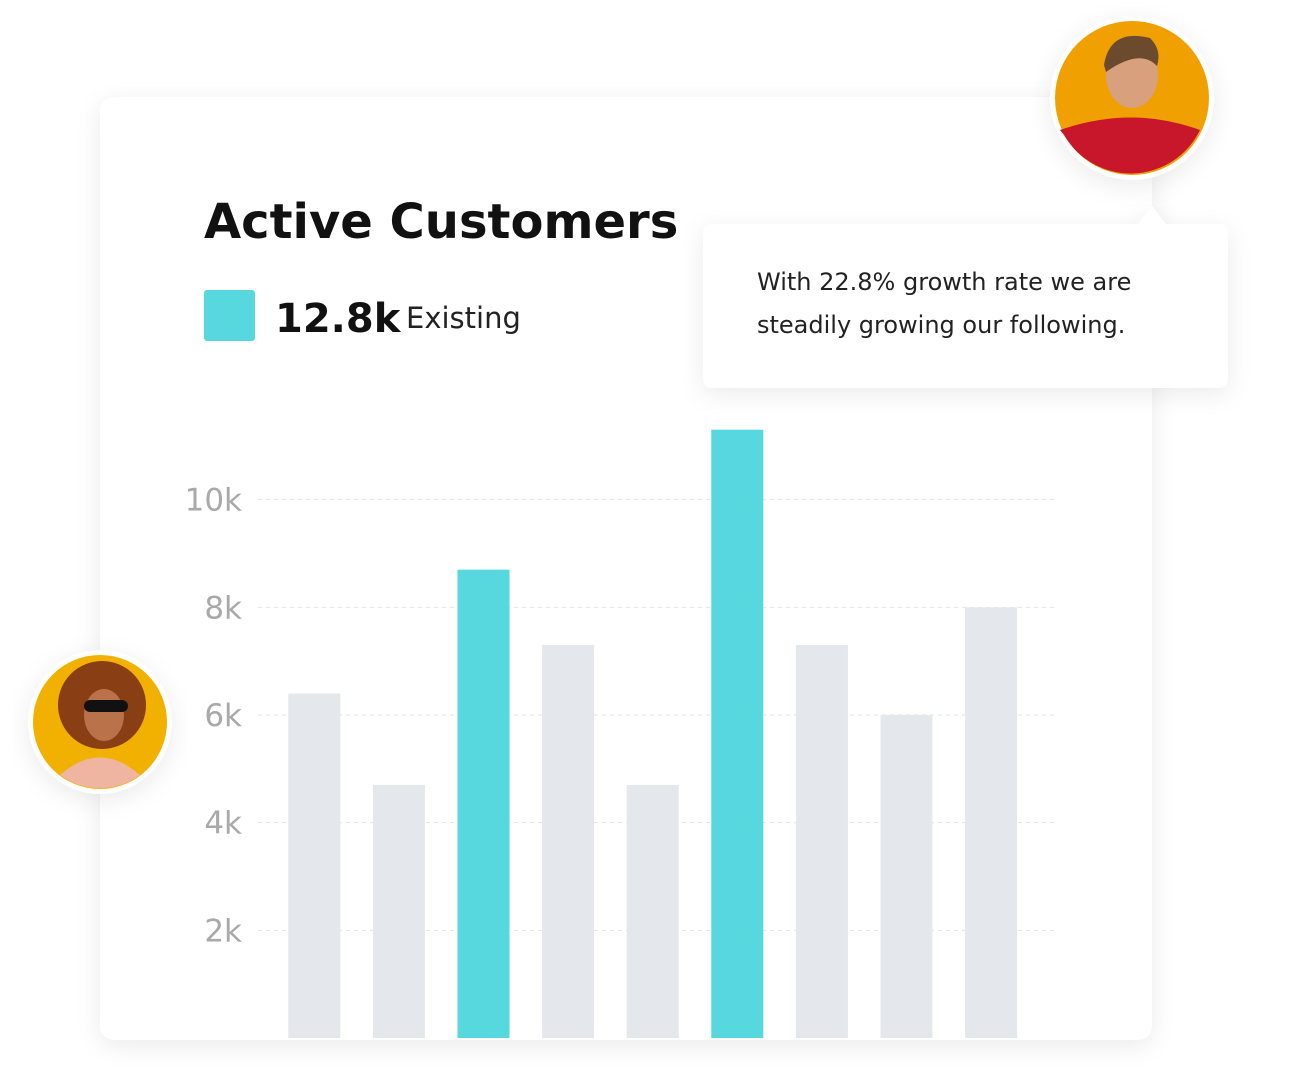 The width and height of the screenshot is (1298, 1092). What do you see at coordinates (223, 931) in the screenshot?
I see `y-tick-label: 2k` at bounding box center [223, 931].